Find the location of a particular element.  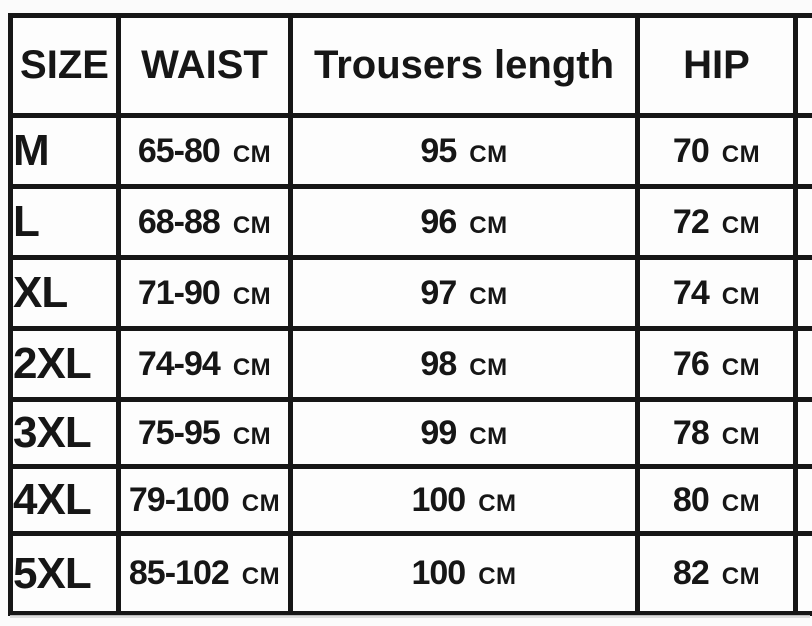

trousers-length-cell: 99 CM is located at coordinates (464, 433).